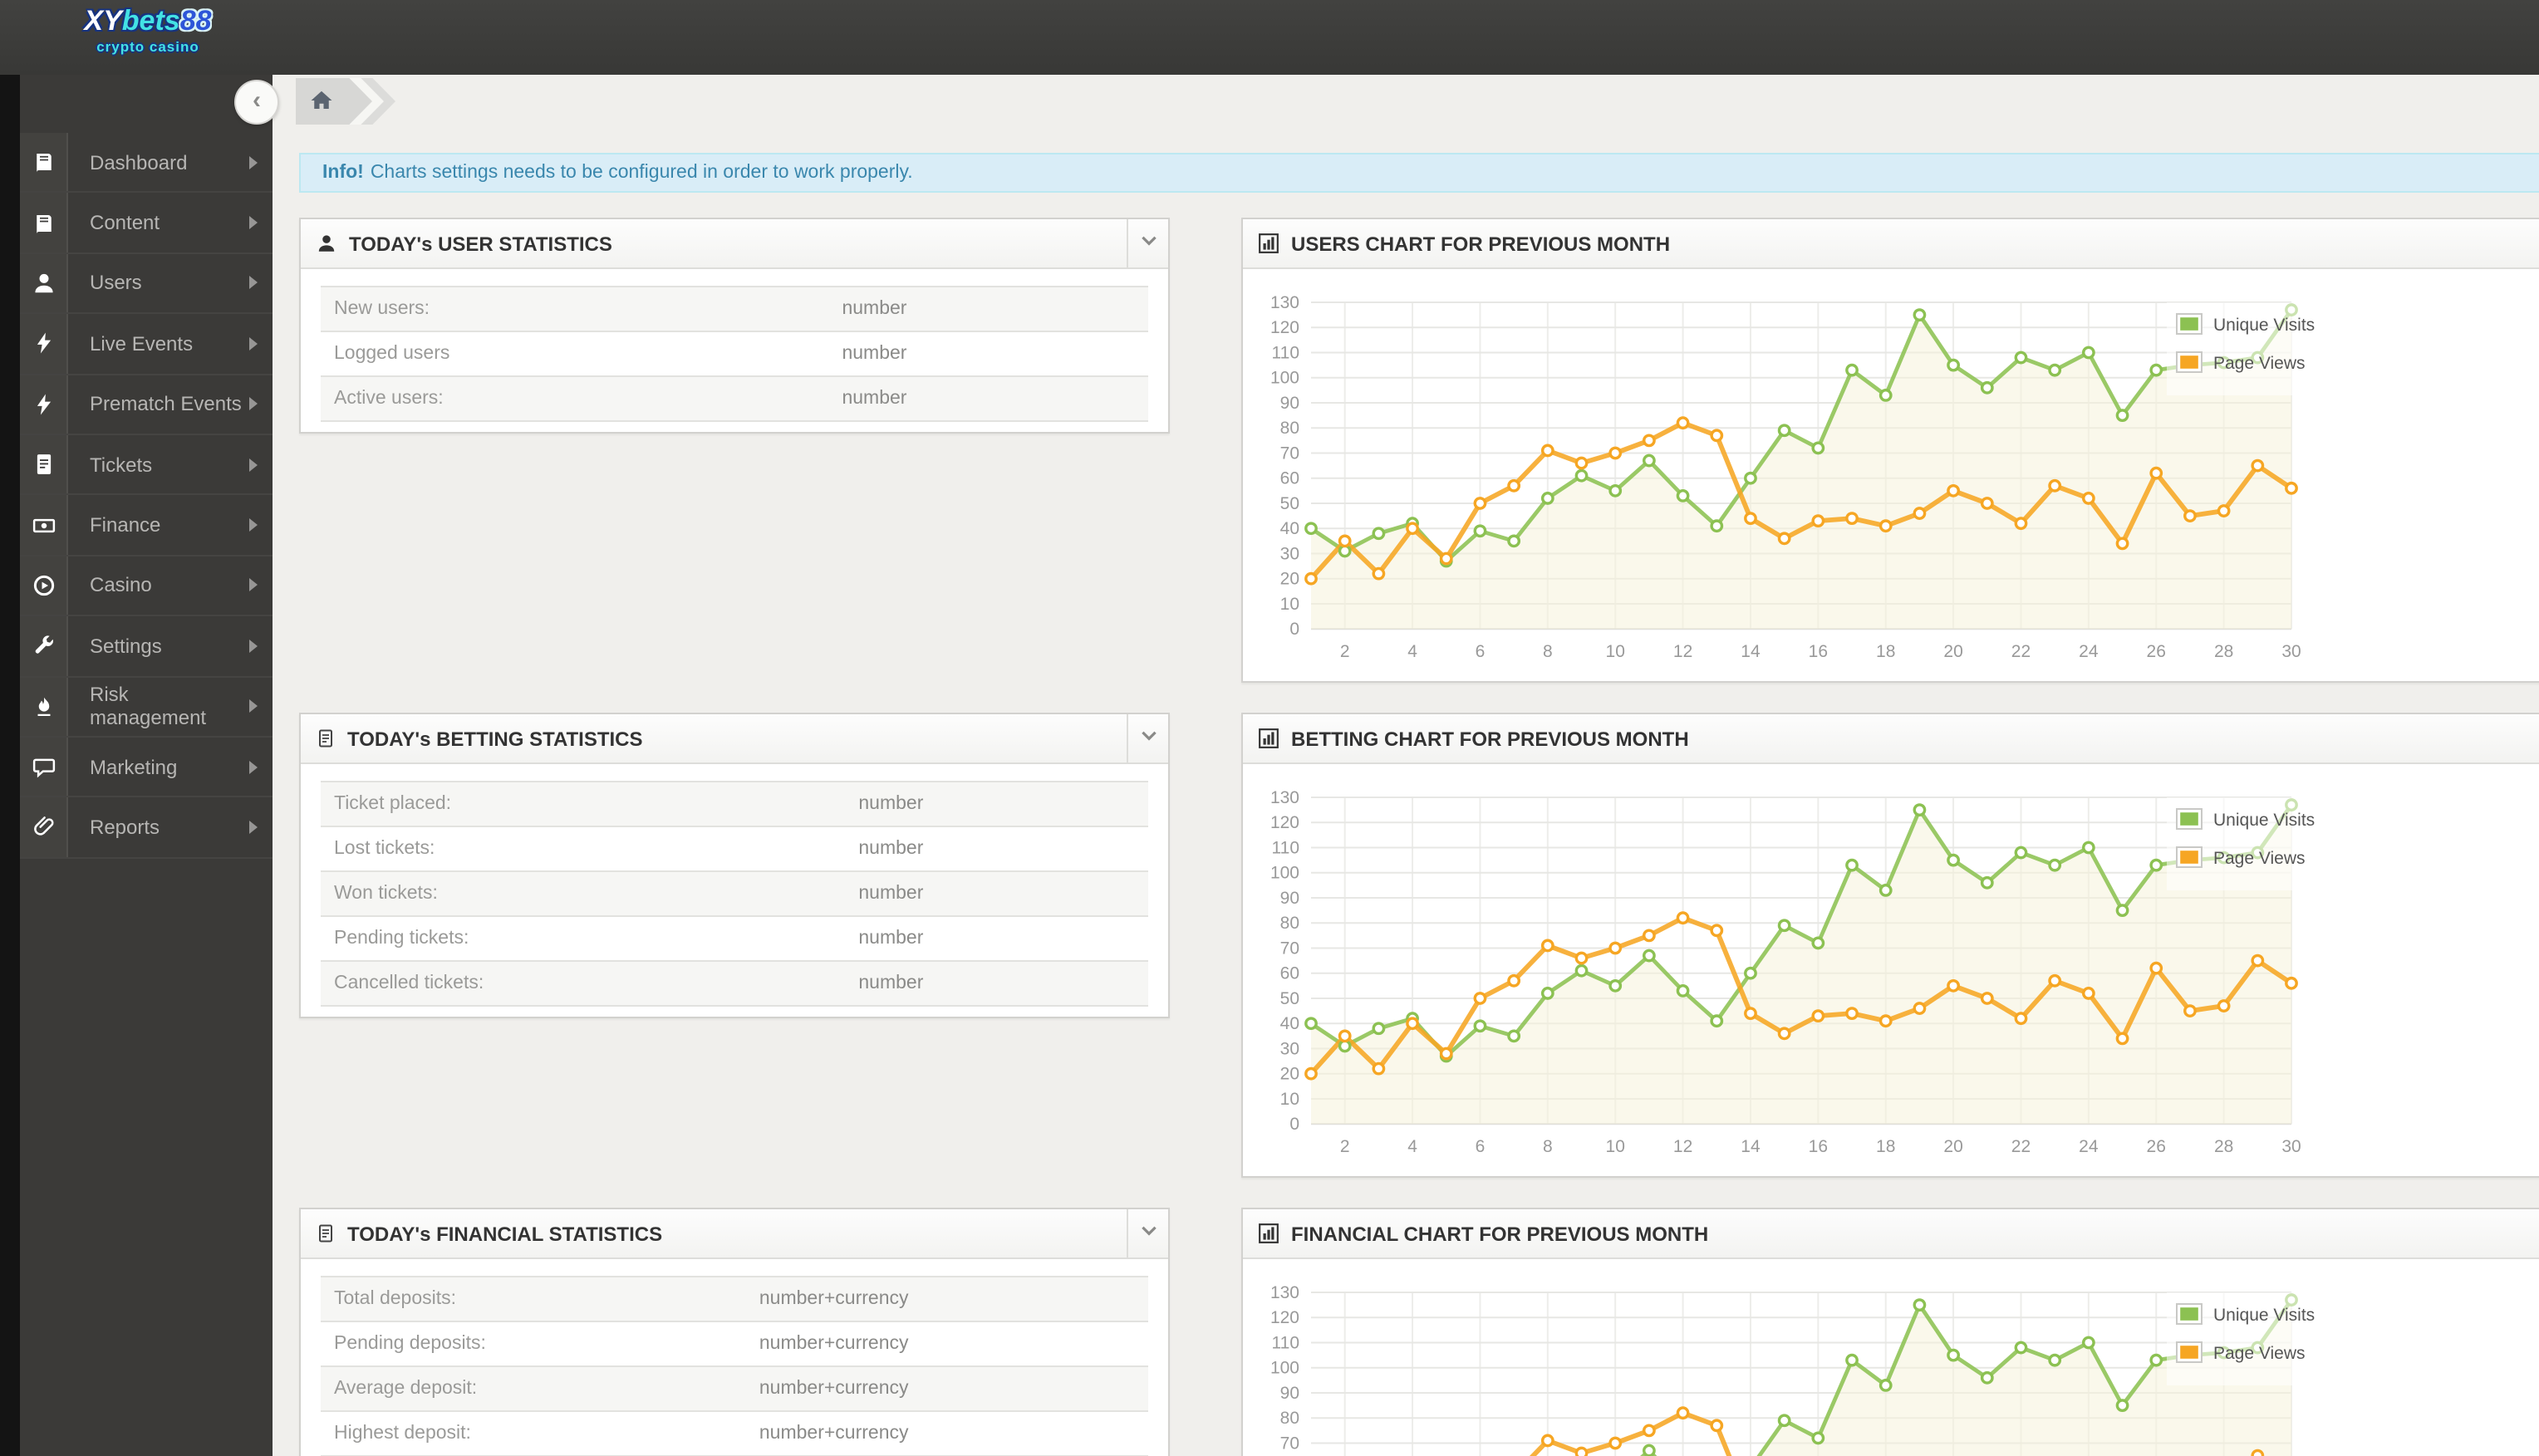 Image resolution: width=2539 pixels, height=1456 pixels. Describe the element at coordinates (146, 223) in the screenshot. I see `sidebar-item-content: Content` at that location.